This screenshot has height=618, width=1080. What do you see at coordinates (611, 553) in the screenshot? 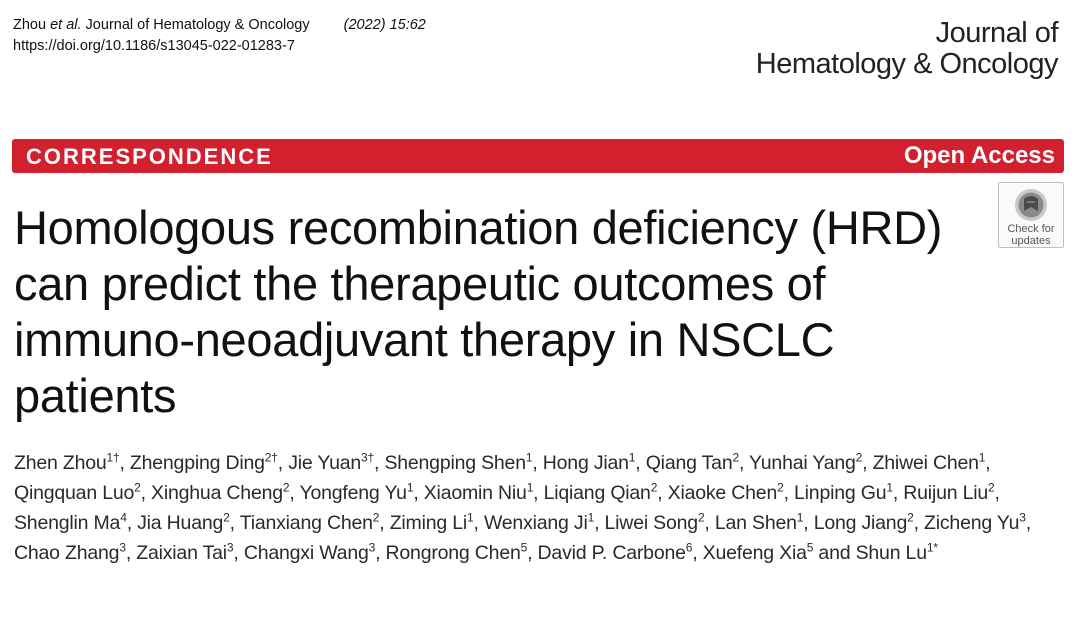
I see `author-name: David P. Carbone` at bounding box center [611, 553].